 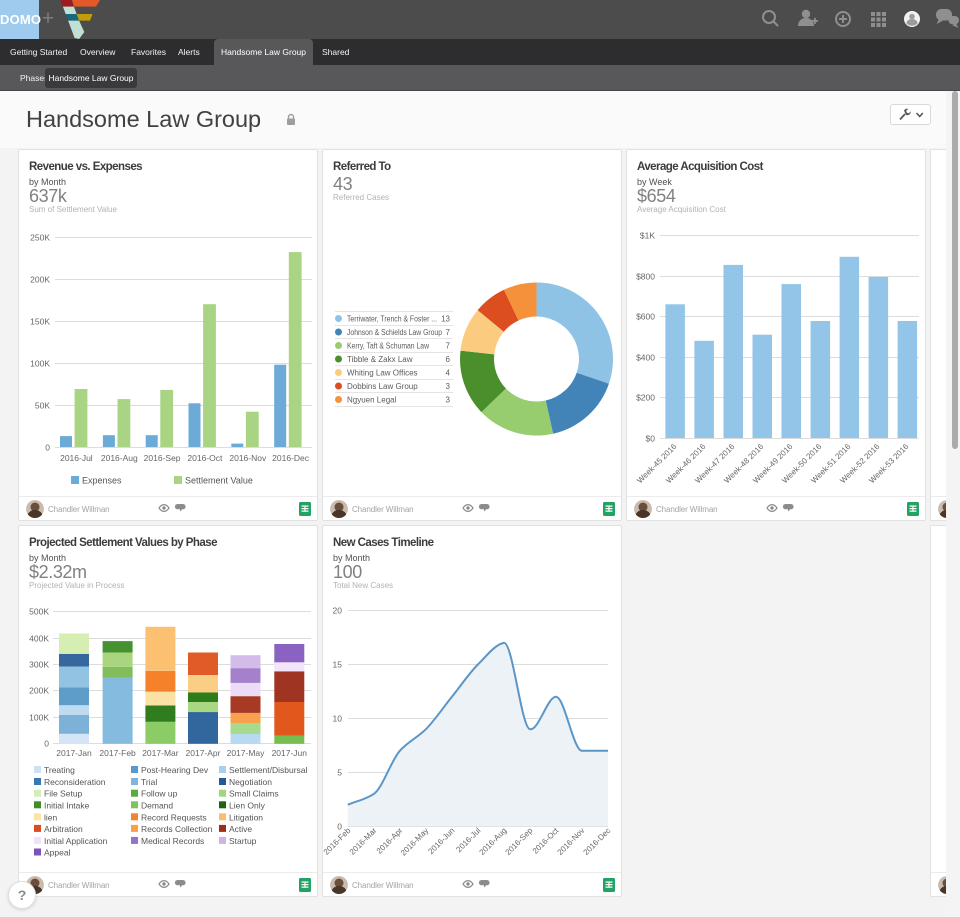 I want to click on svg-text: 2017-Jan, so click(x=74, y=753).